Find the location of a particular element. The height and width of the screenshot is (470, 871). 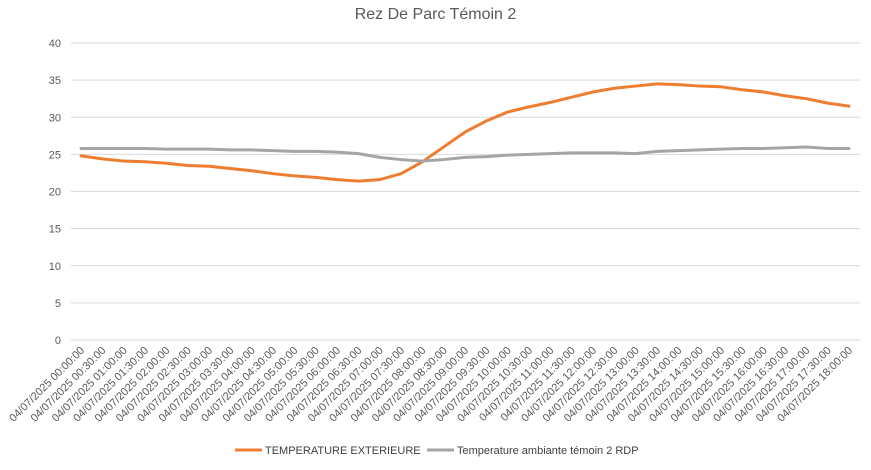

y-tick-label: 20 is located at coordinates (55, 193).